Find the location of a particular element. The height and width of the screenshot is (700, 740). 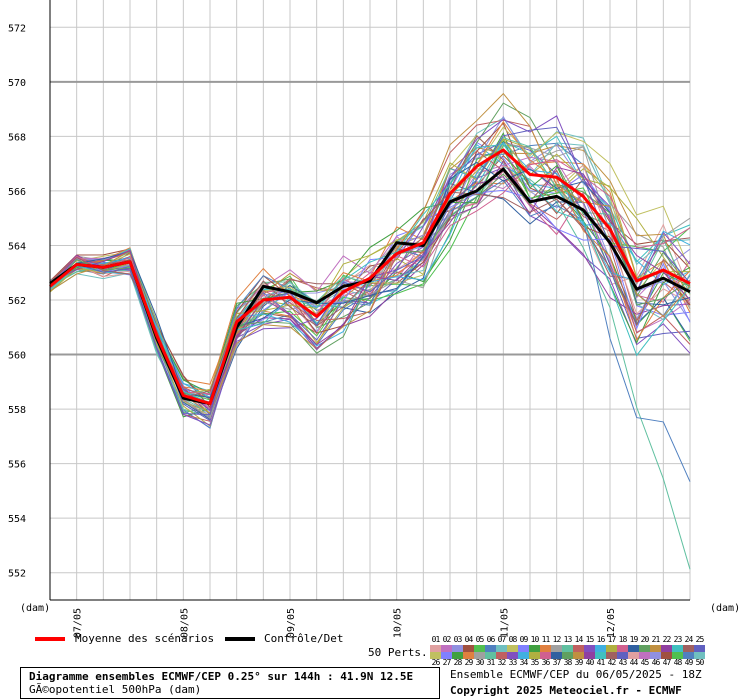

copyright: Copyright 2025 Meteociel.fr - ECMWF is located at coordinates (566, 690).